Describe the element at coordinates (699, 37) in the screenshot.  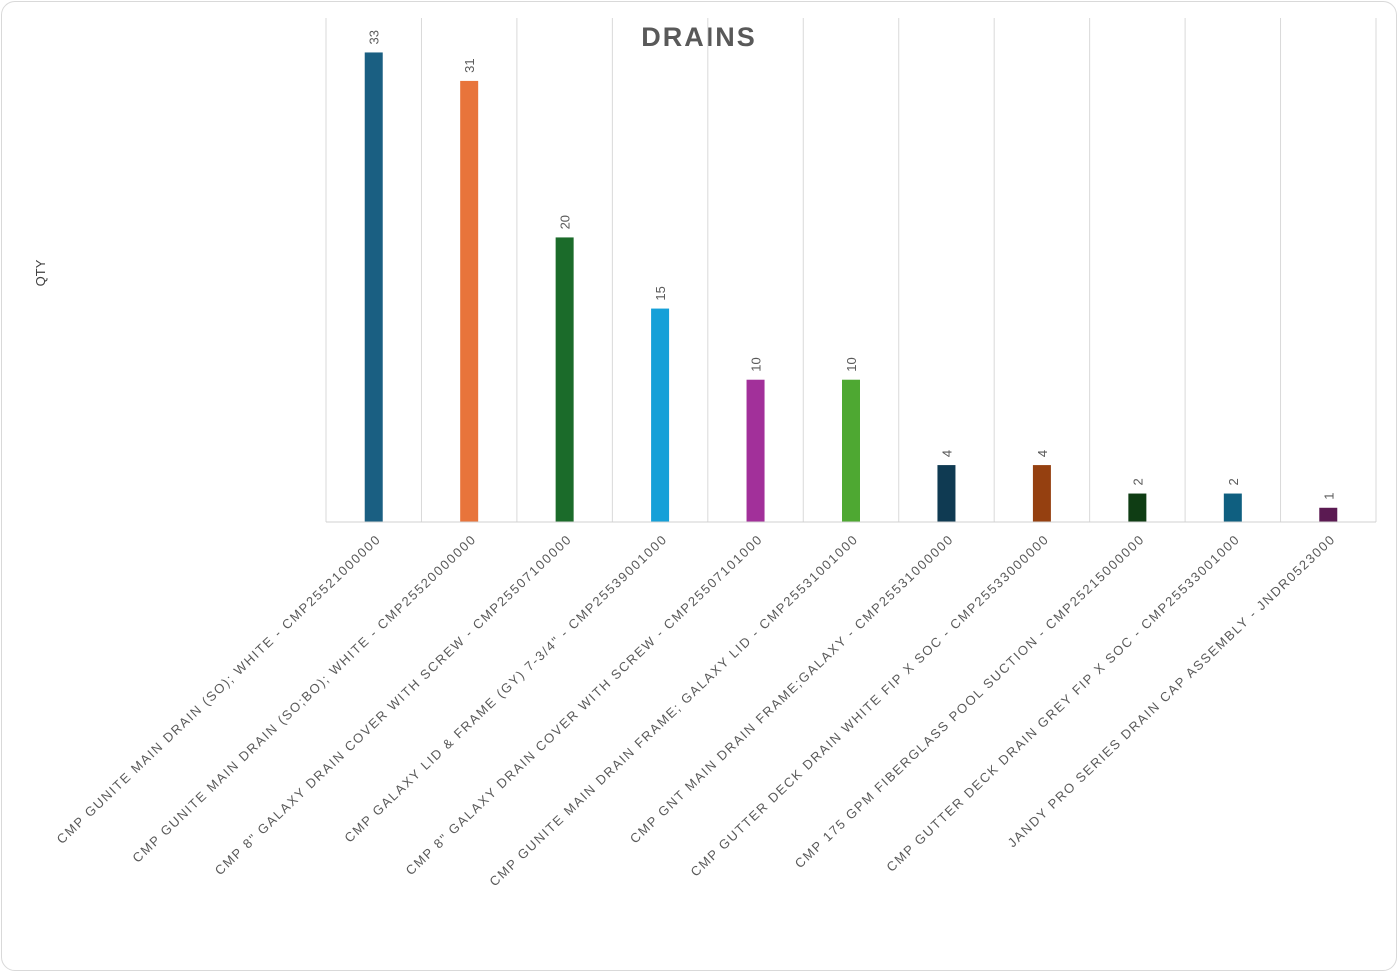
I see `chart-title: DRAINS` at that location.